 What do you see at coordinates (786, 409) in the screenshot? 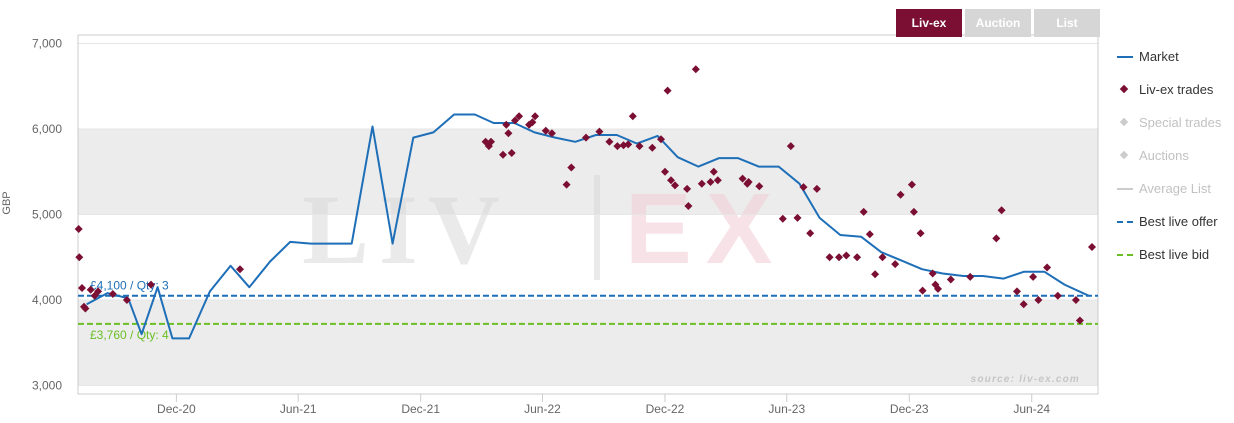
I see `x-tick-label: Jun-23` at bounding box center [786, 409].